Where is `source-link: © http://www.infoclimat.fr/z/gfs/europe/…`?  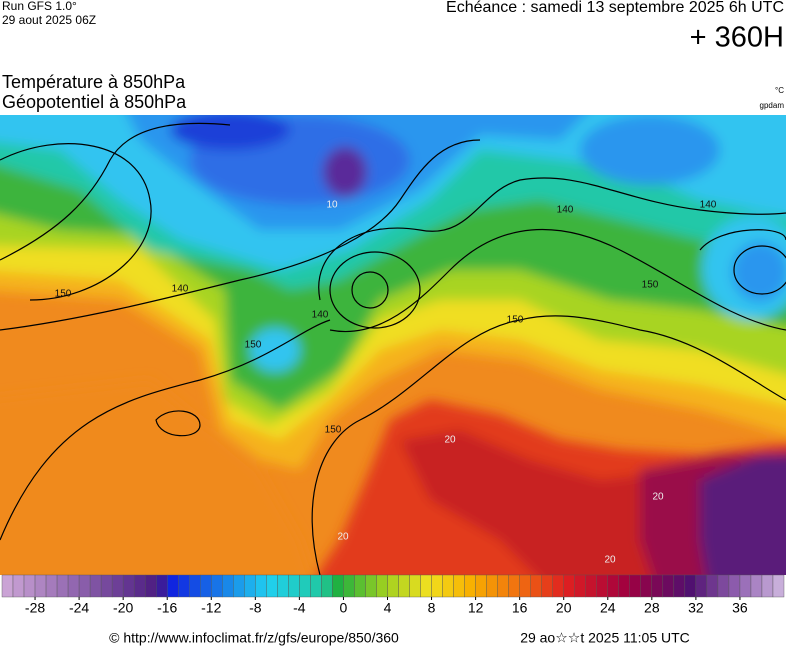
source-link: © http://www.infoclimat.fr/z/gfs/europe/… is located at coordinates (254, 638).